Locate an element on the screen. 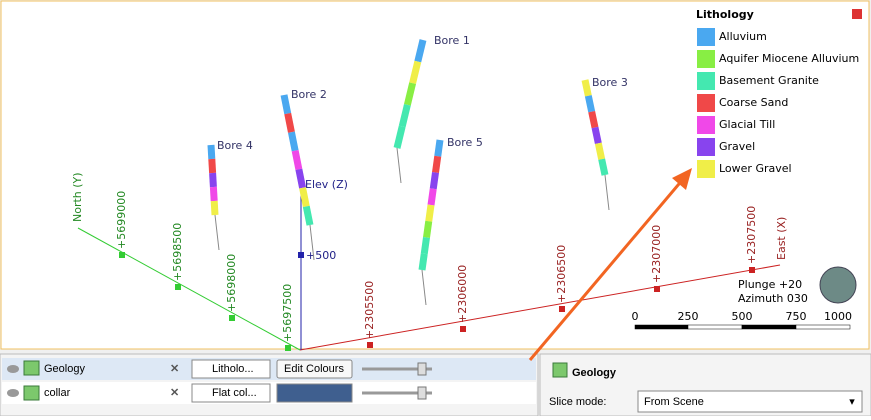 The width and height of the screenshot is (871, 420). tick-label: +2307500 is located at coordinates (751, 235).